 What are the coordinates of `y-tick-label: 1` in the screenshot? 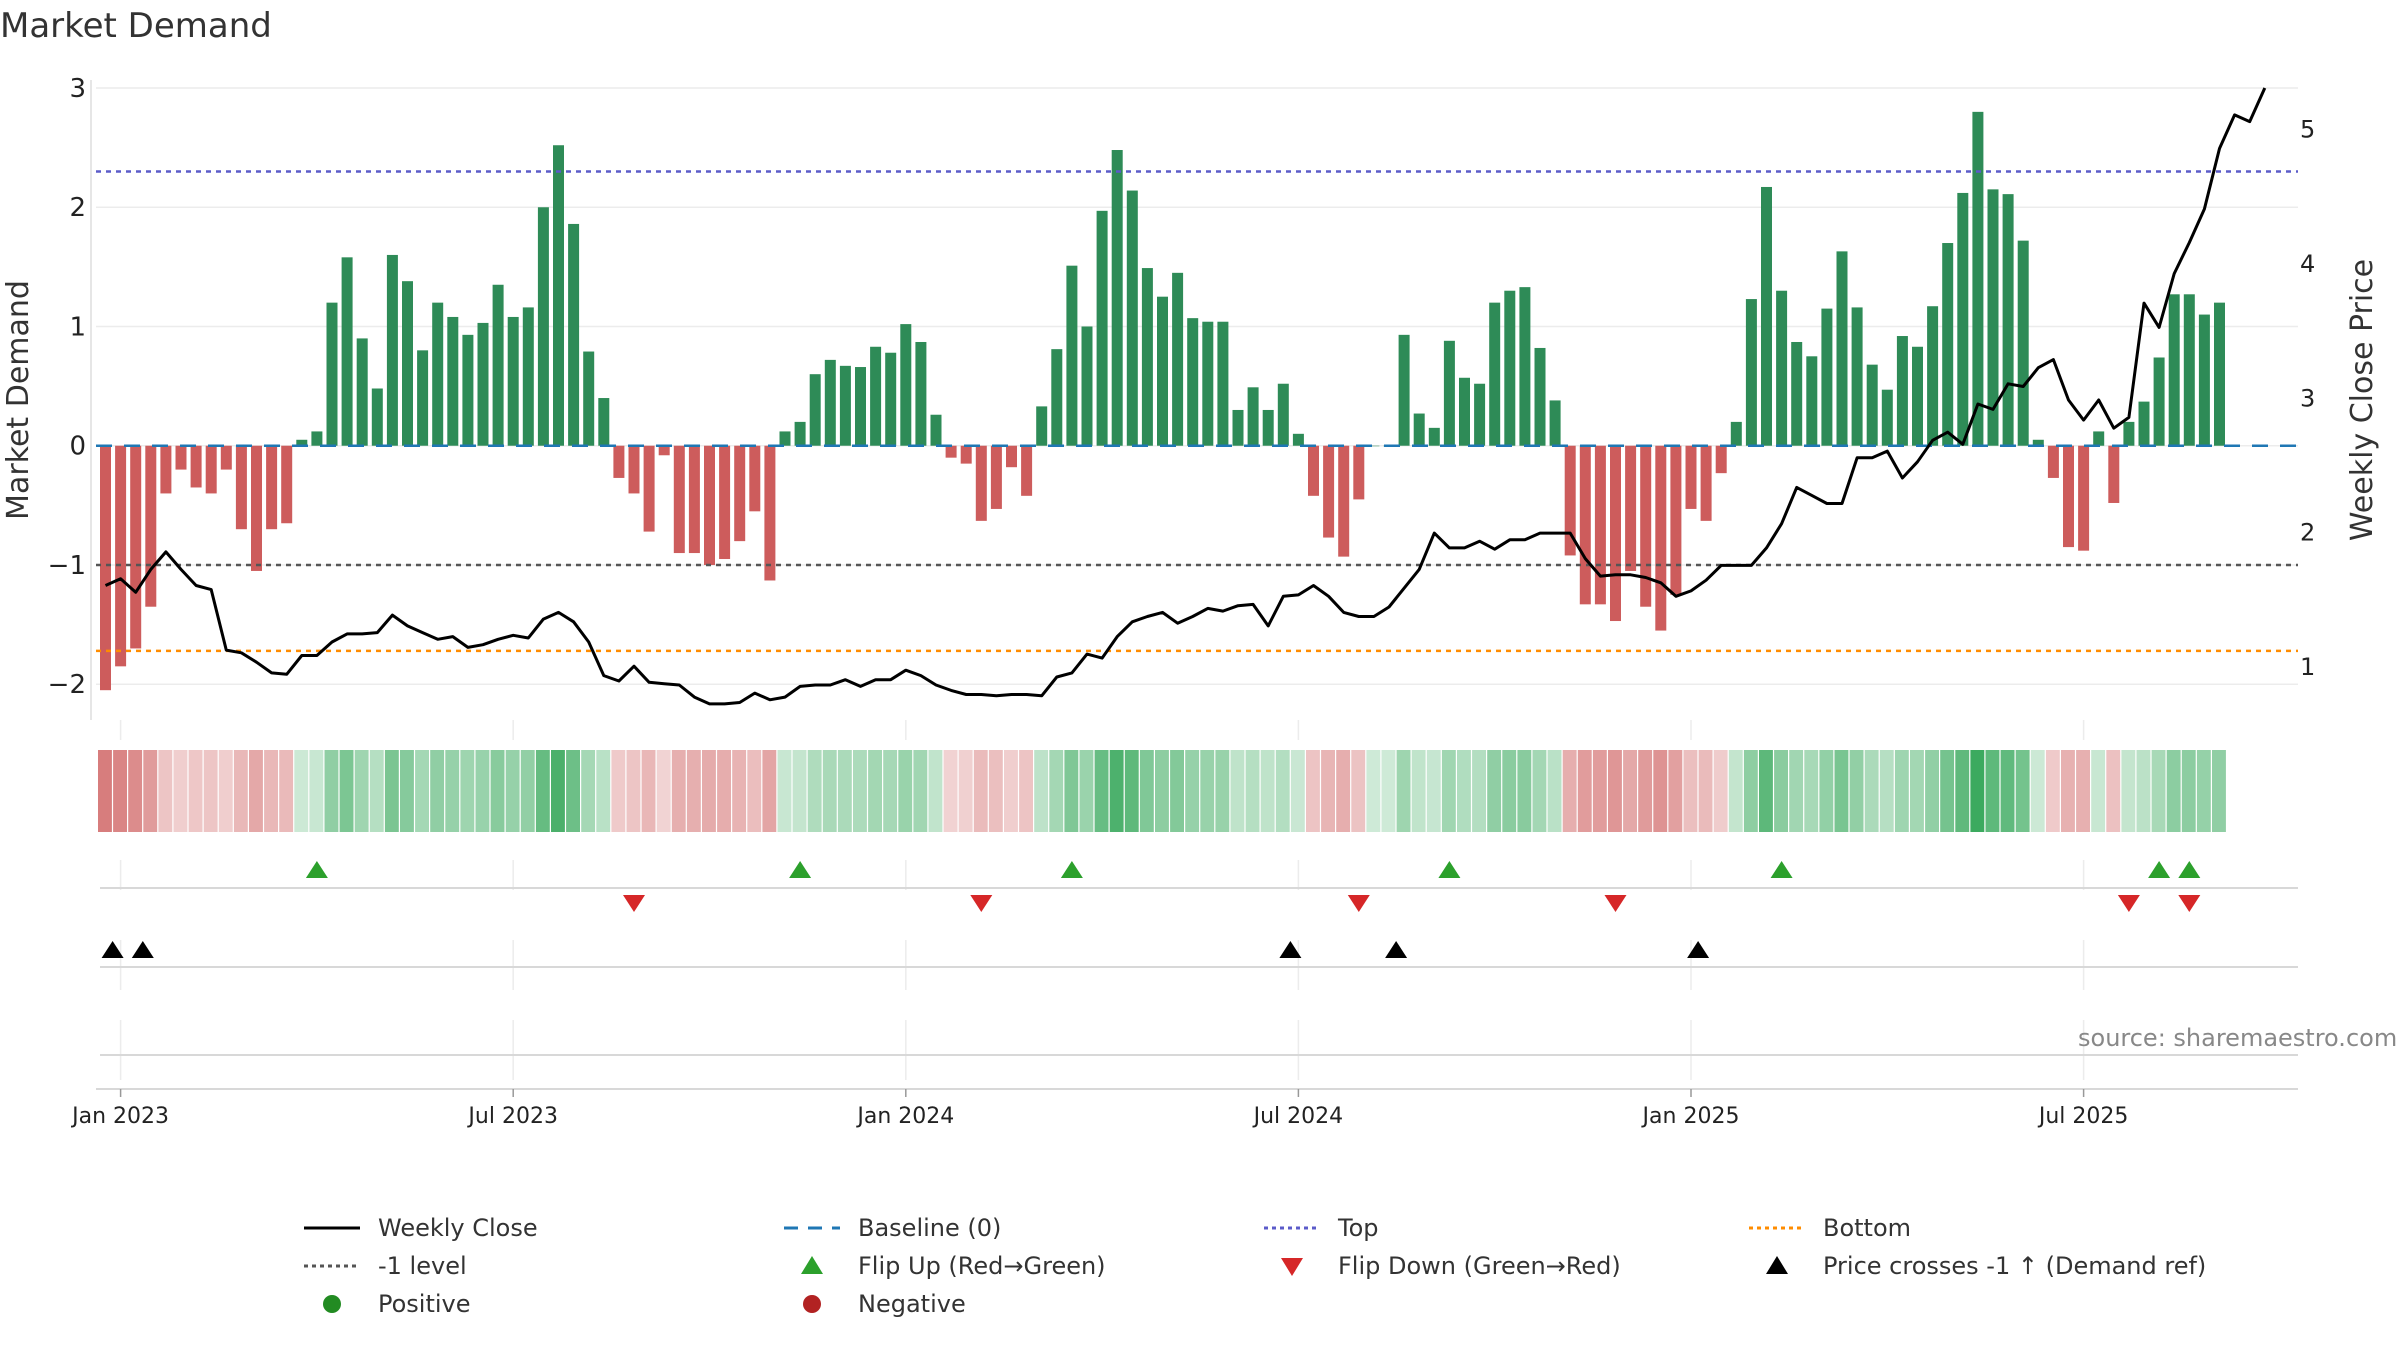 It's located at (77, 327).